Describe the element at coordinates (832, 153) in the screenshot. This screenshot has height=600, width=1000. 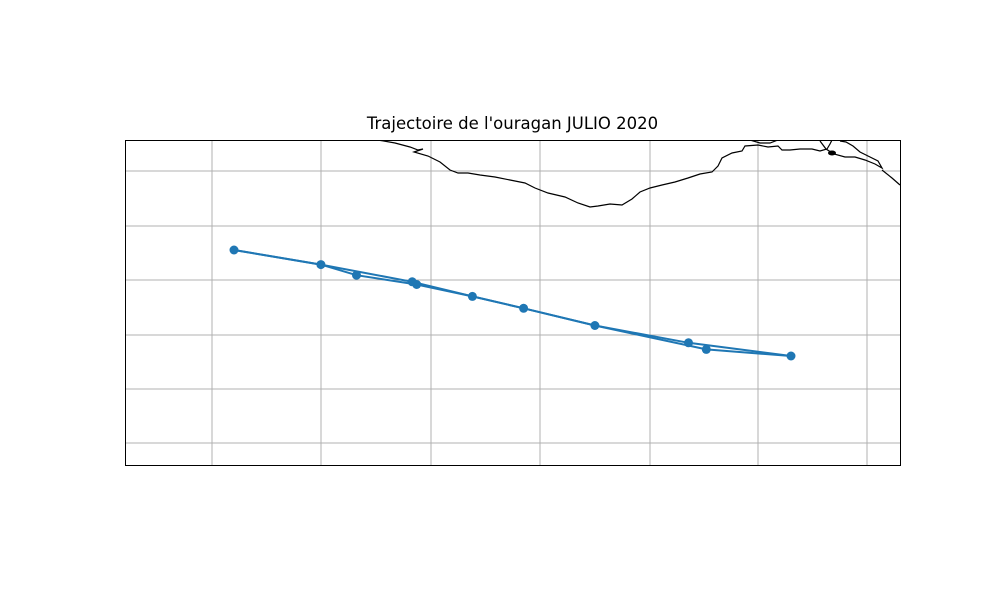
I see `lagoon-mark` at that location.